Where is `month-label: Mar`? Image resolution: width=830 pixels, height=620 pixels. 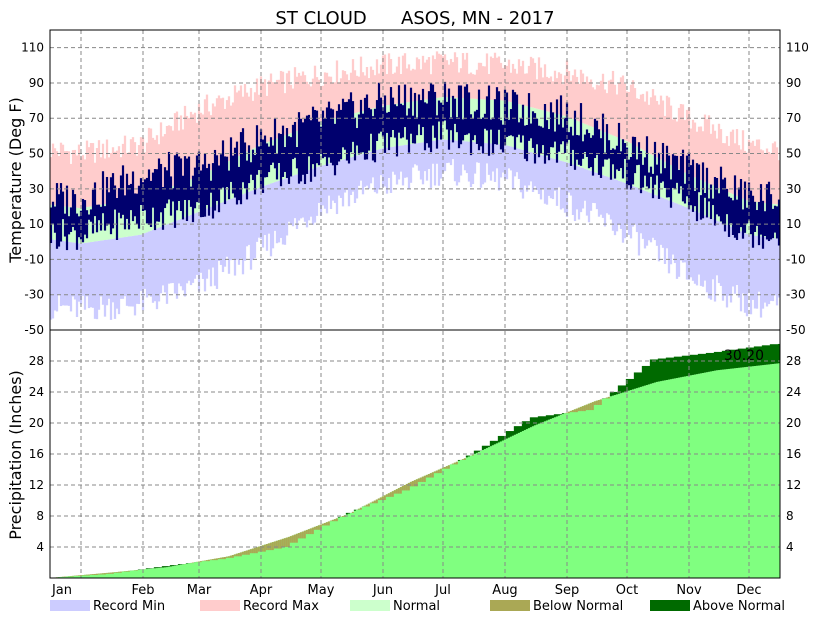 month-label: Mar is located at coordinates (199, 590).